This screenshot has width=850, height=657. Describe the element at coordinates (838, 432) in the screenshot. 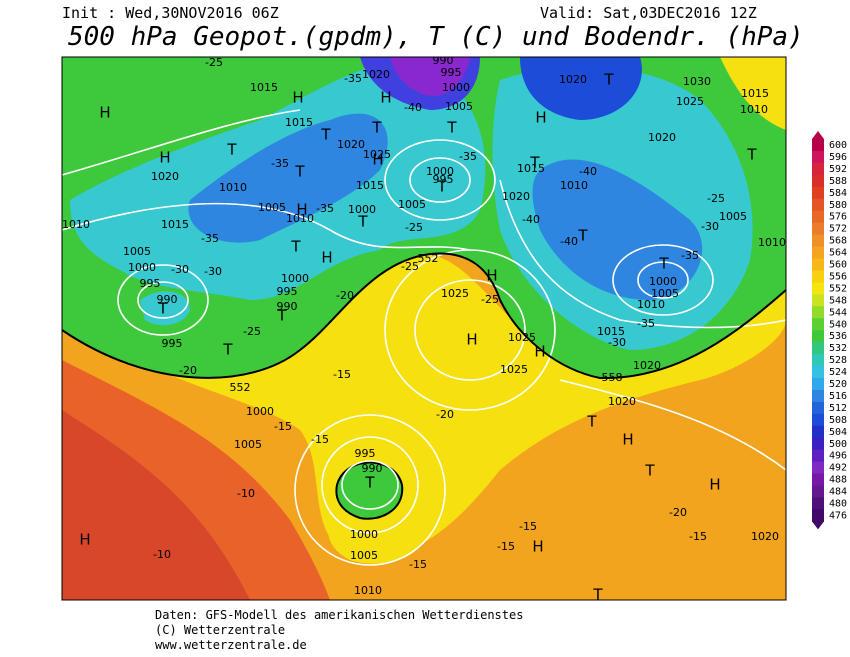

I see `legend-label: 504` at that location.